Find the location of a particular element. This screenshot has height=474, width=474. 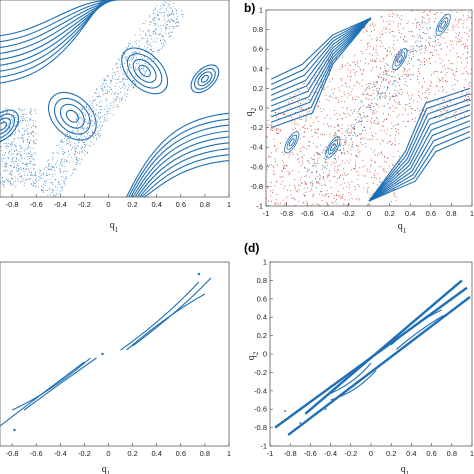

y-tick-label: -0.6 is located at coordinates (260, 409).